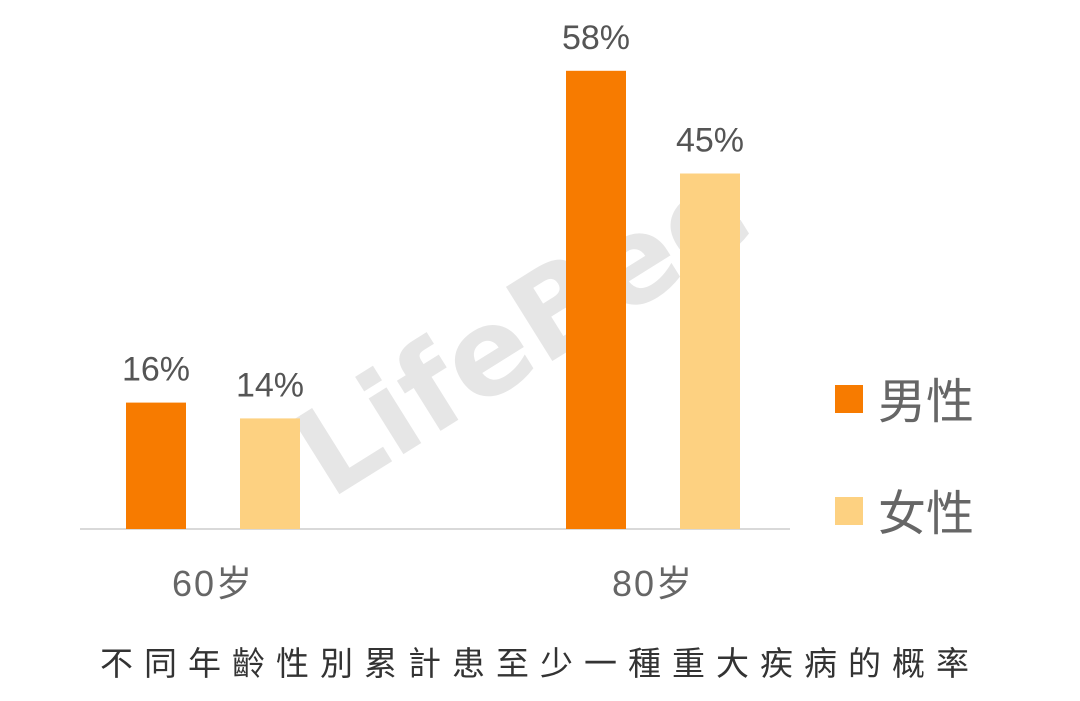 Image resolution: width=1080 pixels, height=701 pixels. I want to click on category-label-80: 80岁, so click(653, 583).